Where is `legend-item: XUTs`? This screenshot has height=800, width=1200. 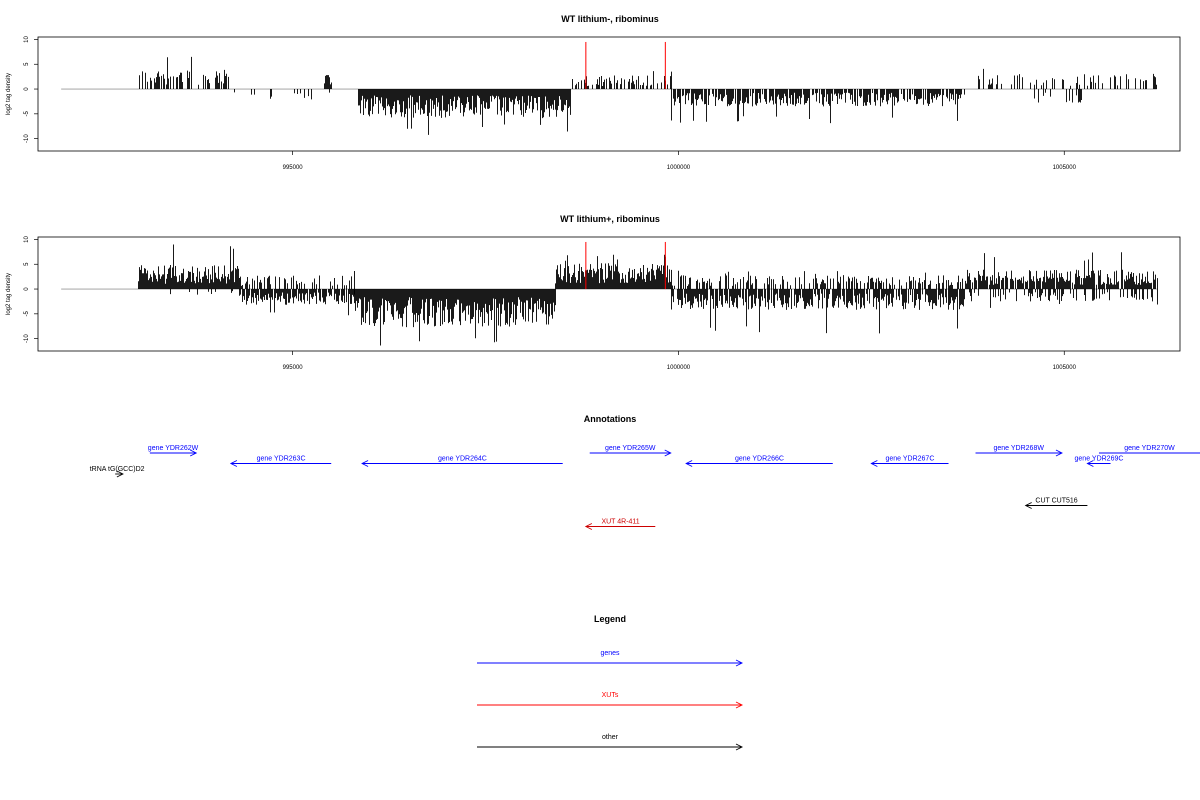 legend-item: XUTs is located at coordinates (610, 700).